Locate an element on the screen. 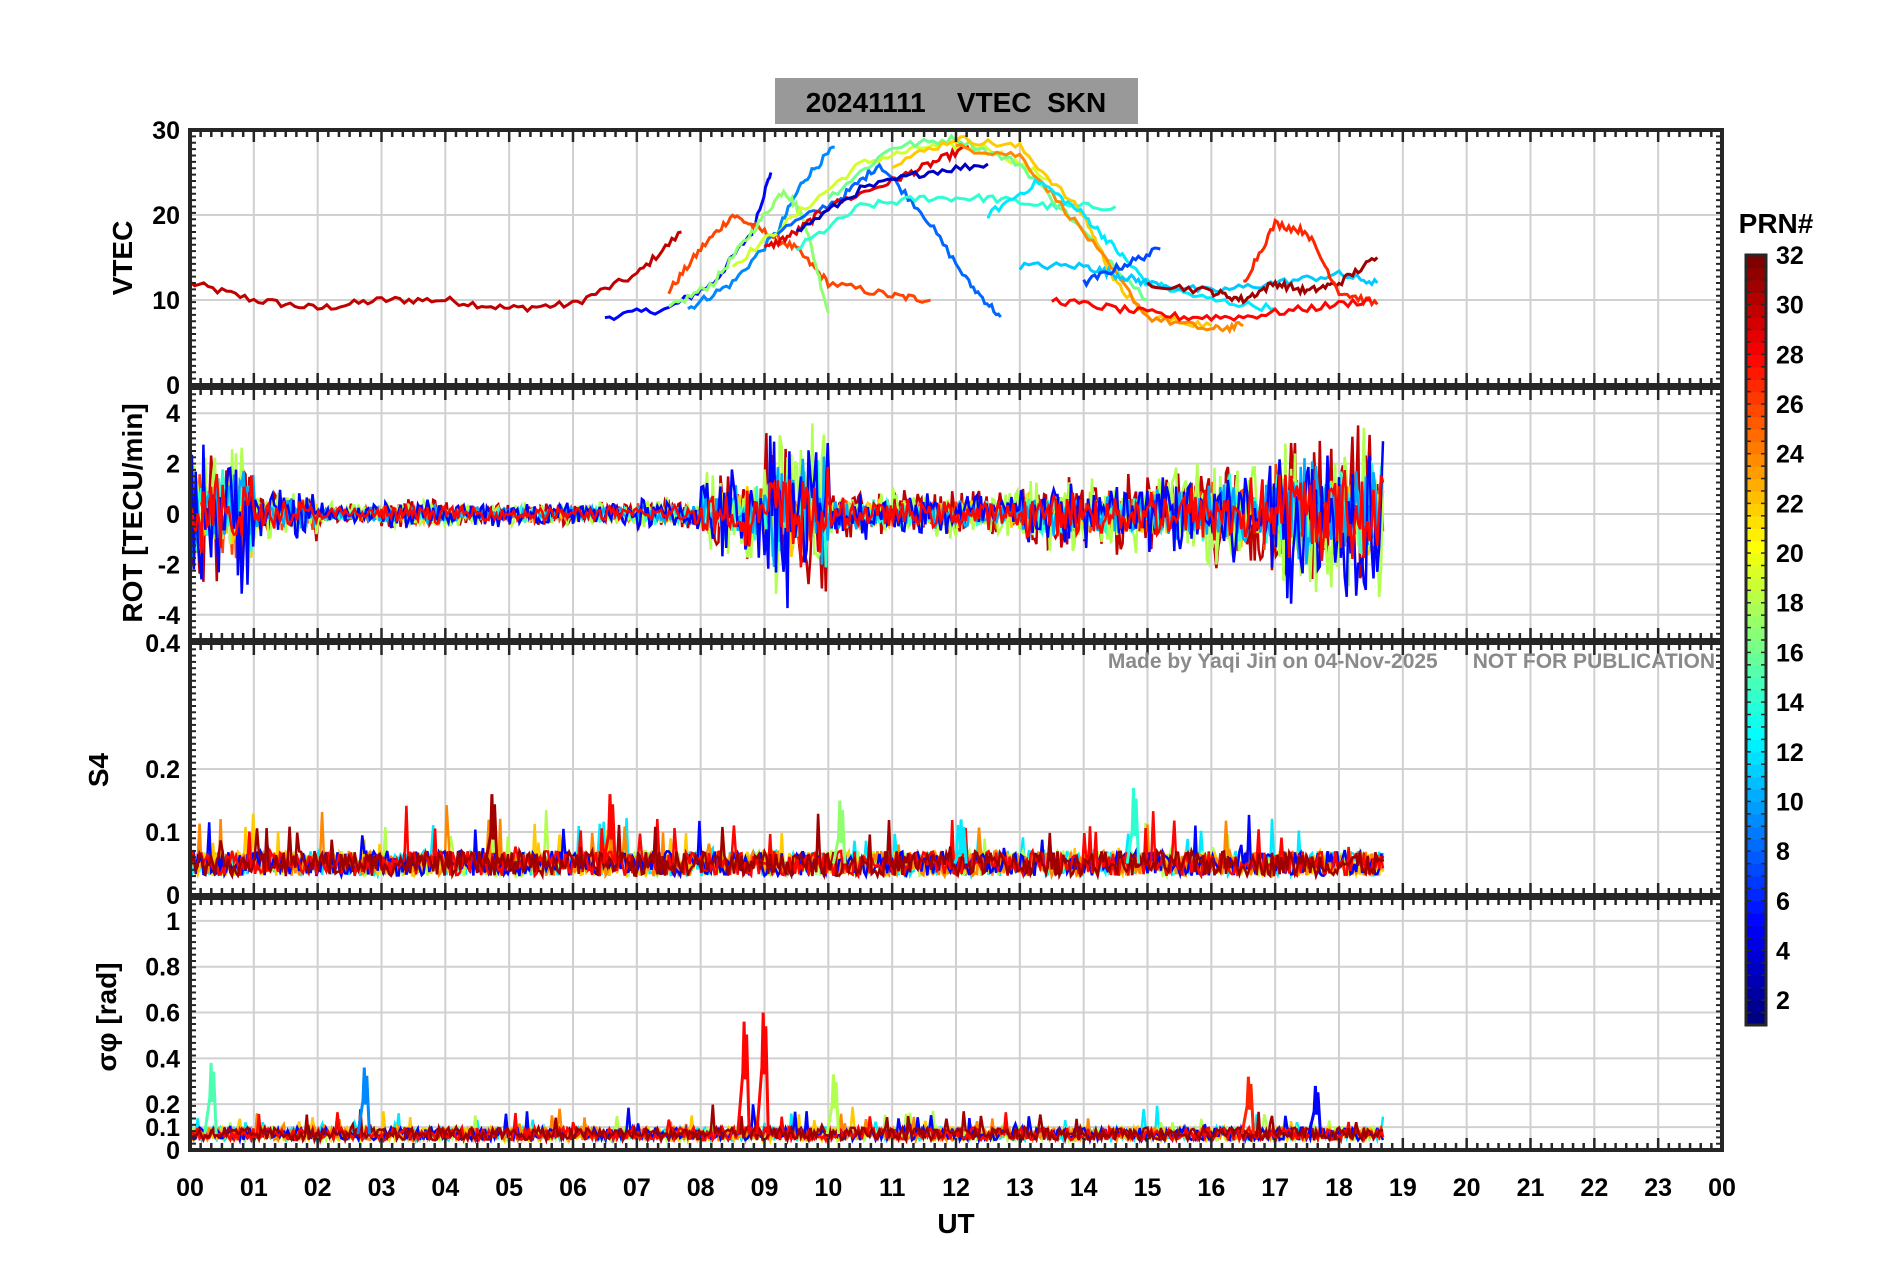 This screenshot has height=1272, width=1902. colorbar-tick-label: 2 is located at coordinates (1783, 1001).